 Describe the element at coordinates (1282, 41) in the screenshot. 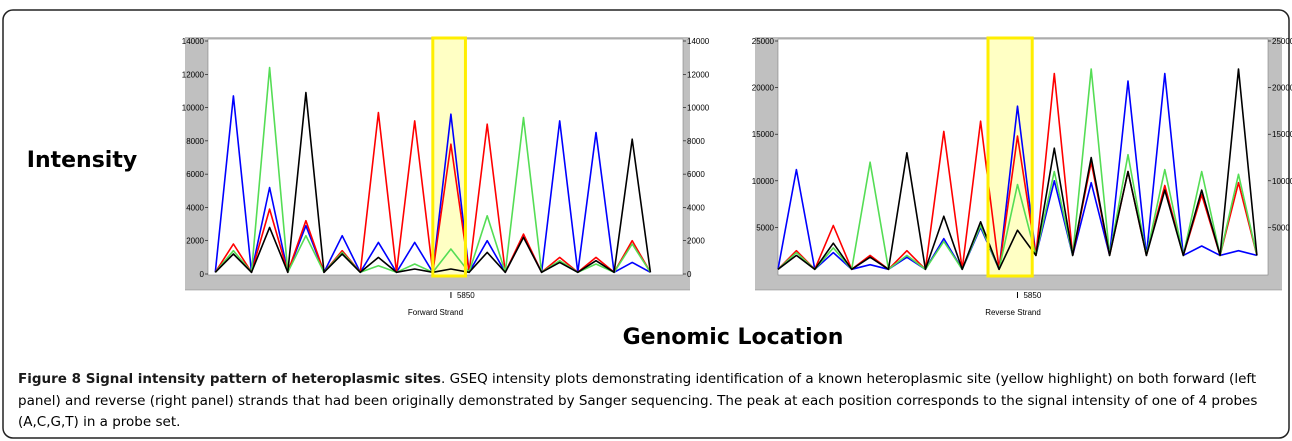

I see `y-tick-label-right: 25000` at that location.